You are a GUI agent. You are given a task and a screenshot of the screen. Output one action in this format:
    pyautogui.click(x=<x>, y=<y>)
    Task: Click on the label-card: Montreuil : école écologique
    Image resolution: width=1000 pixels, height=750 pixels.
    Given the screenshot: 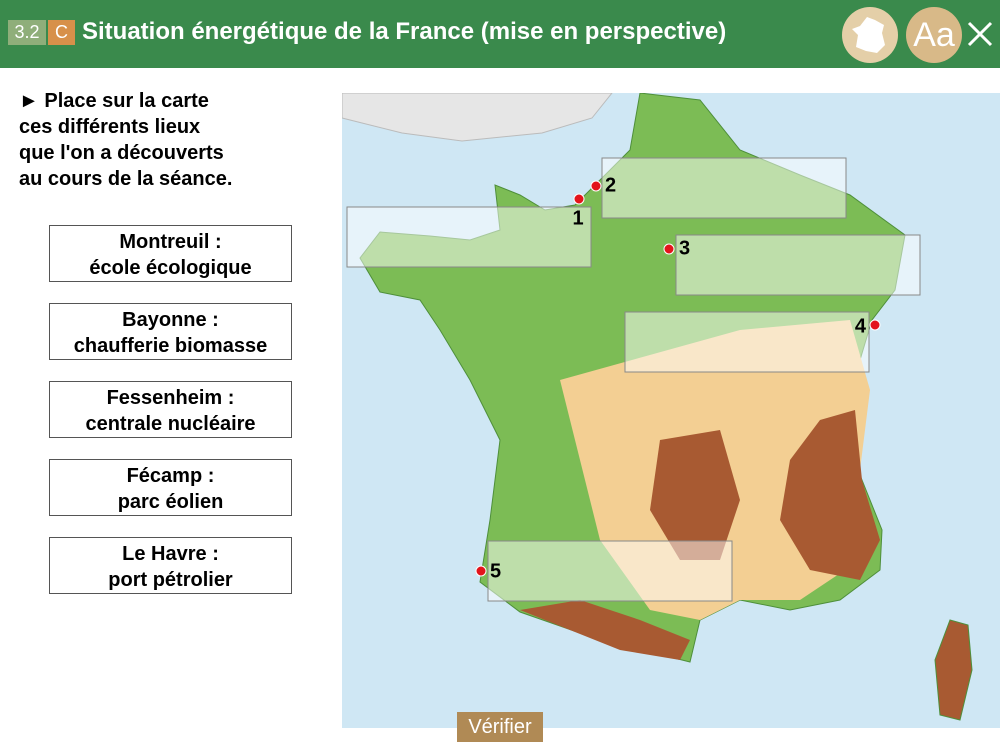 What is the action you would take?
    pyautogui.click(x=170, y=253)
    